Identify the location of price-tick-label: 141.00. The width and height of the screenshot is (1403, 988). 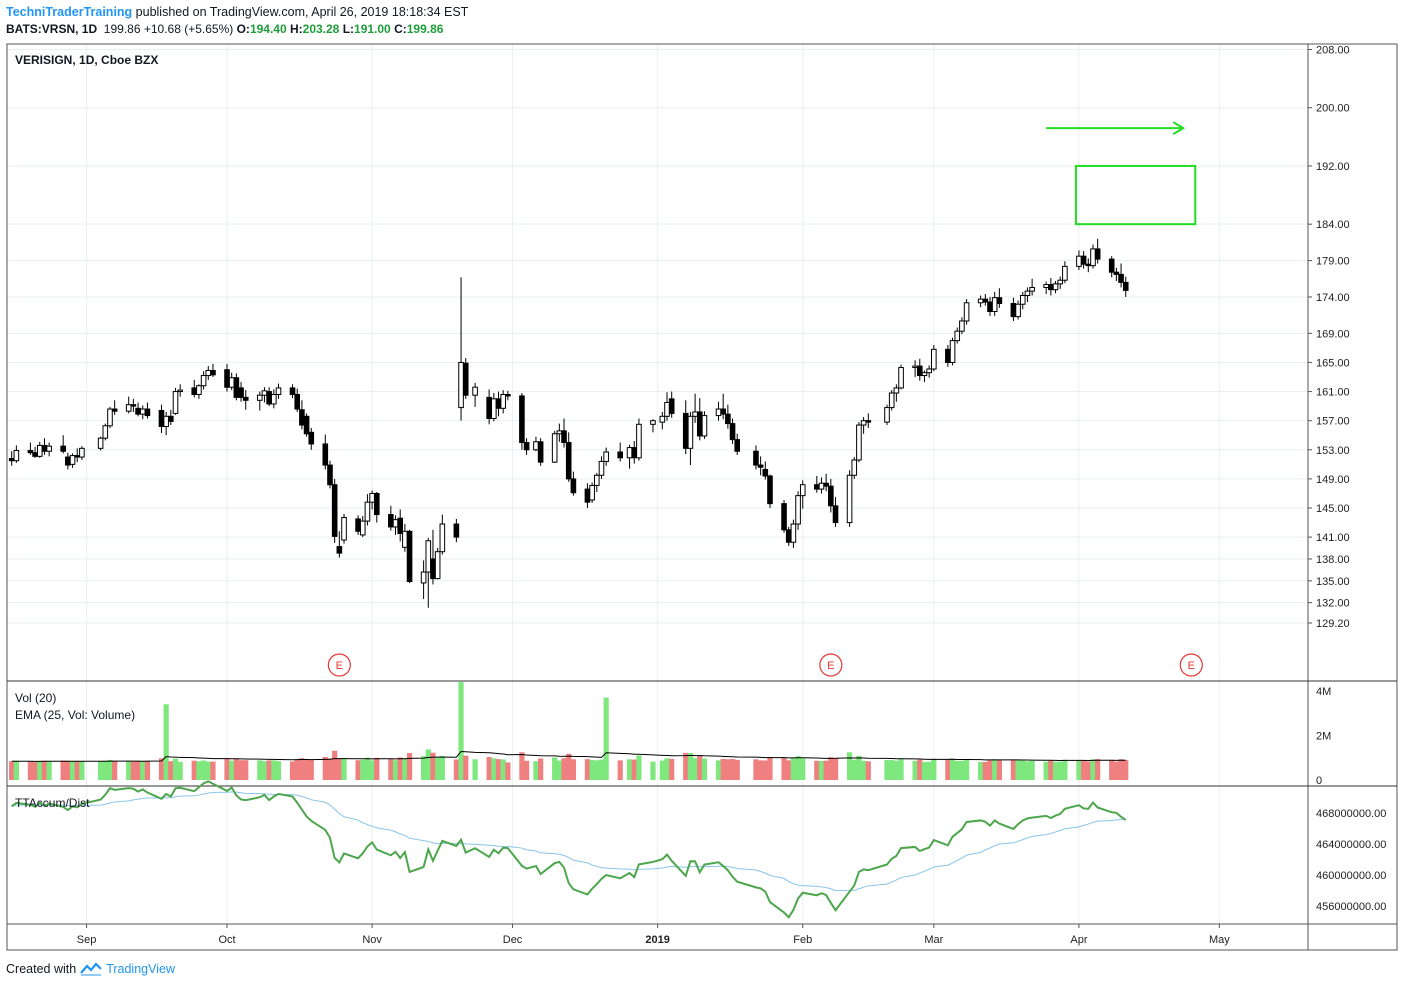
(1333, 538).